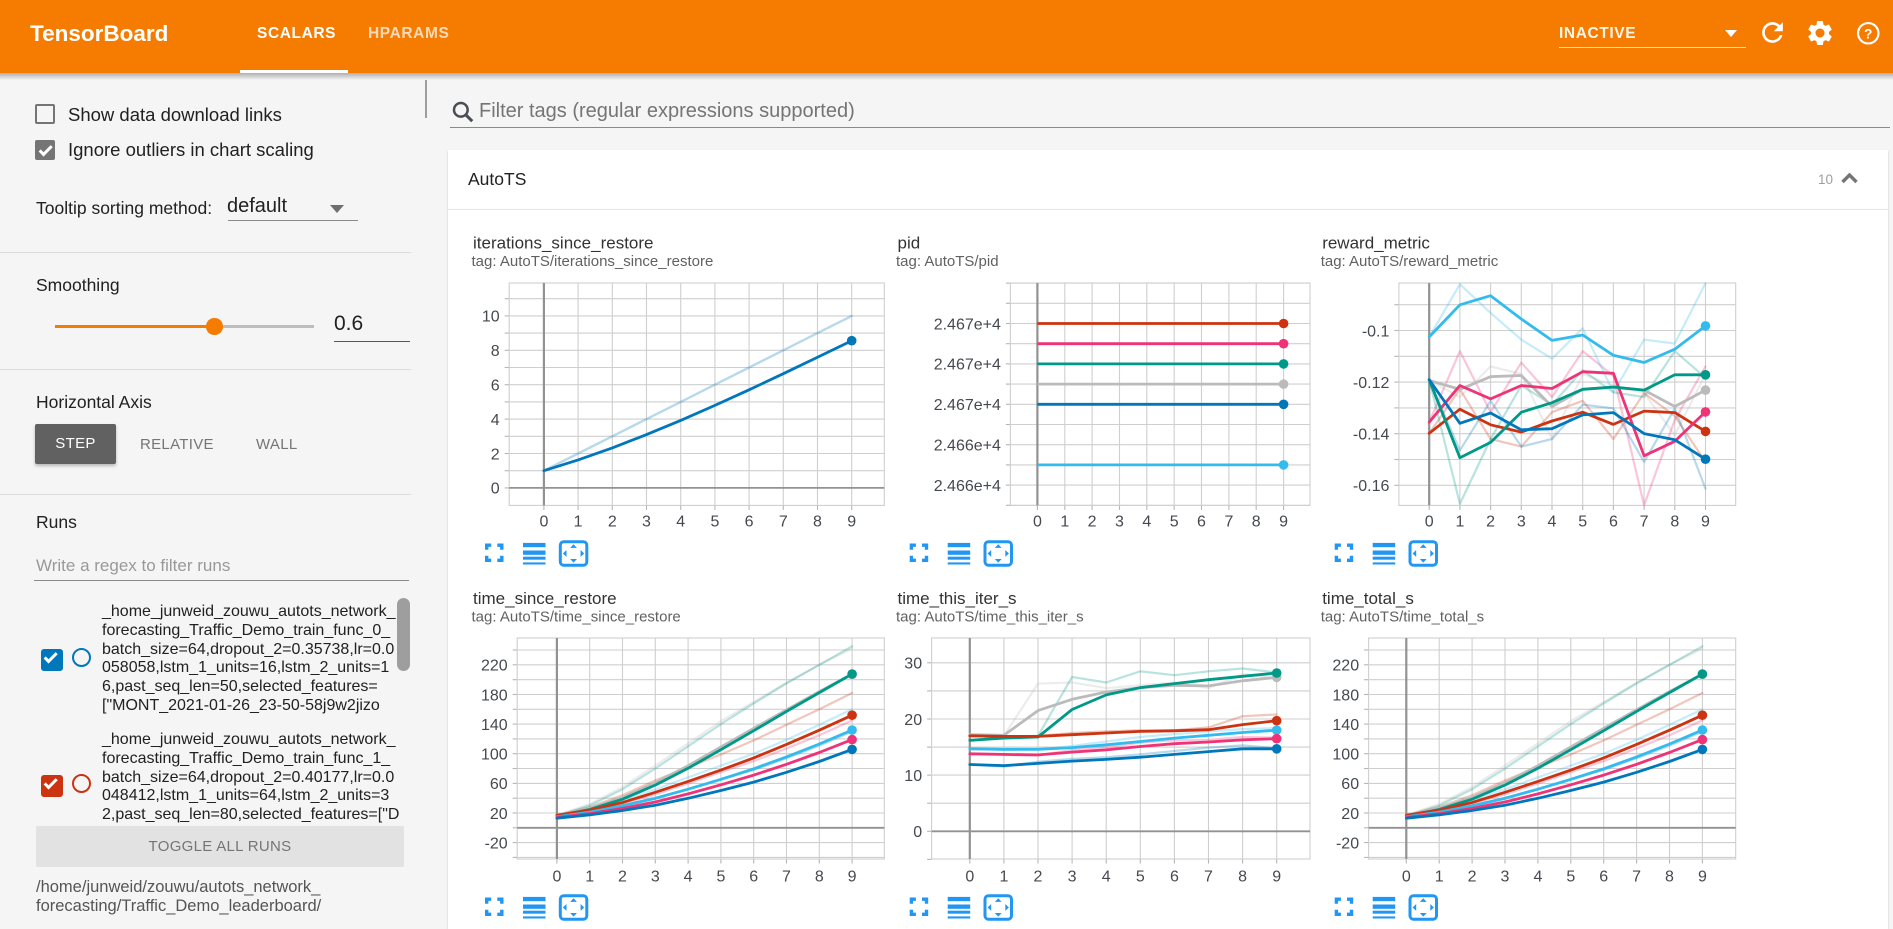  I want to click on svg-text: iterations_since_restore, so click(563, 243).